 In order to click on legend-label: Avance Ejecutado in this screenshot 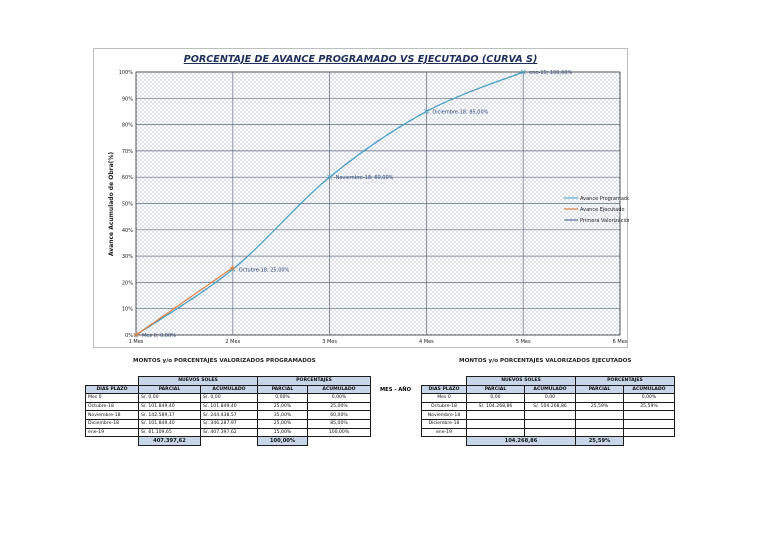, I will do `click(602, 210)`.